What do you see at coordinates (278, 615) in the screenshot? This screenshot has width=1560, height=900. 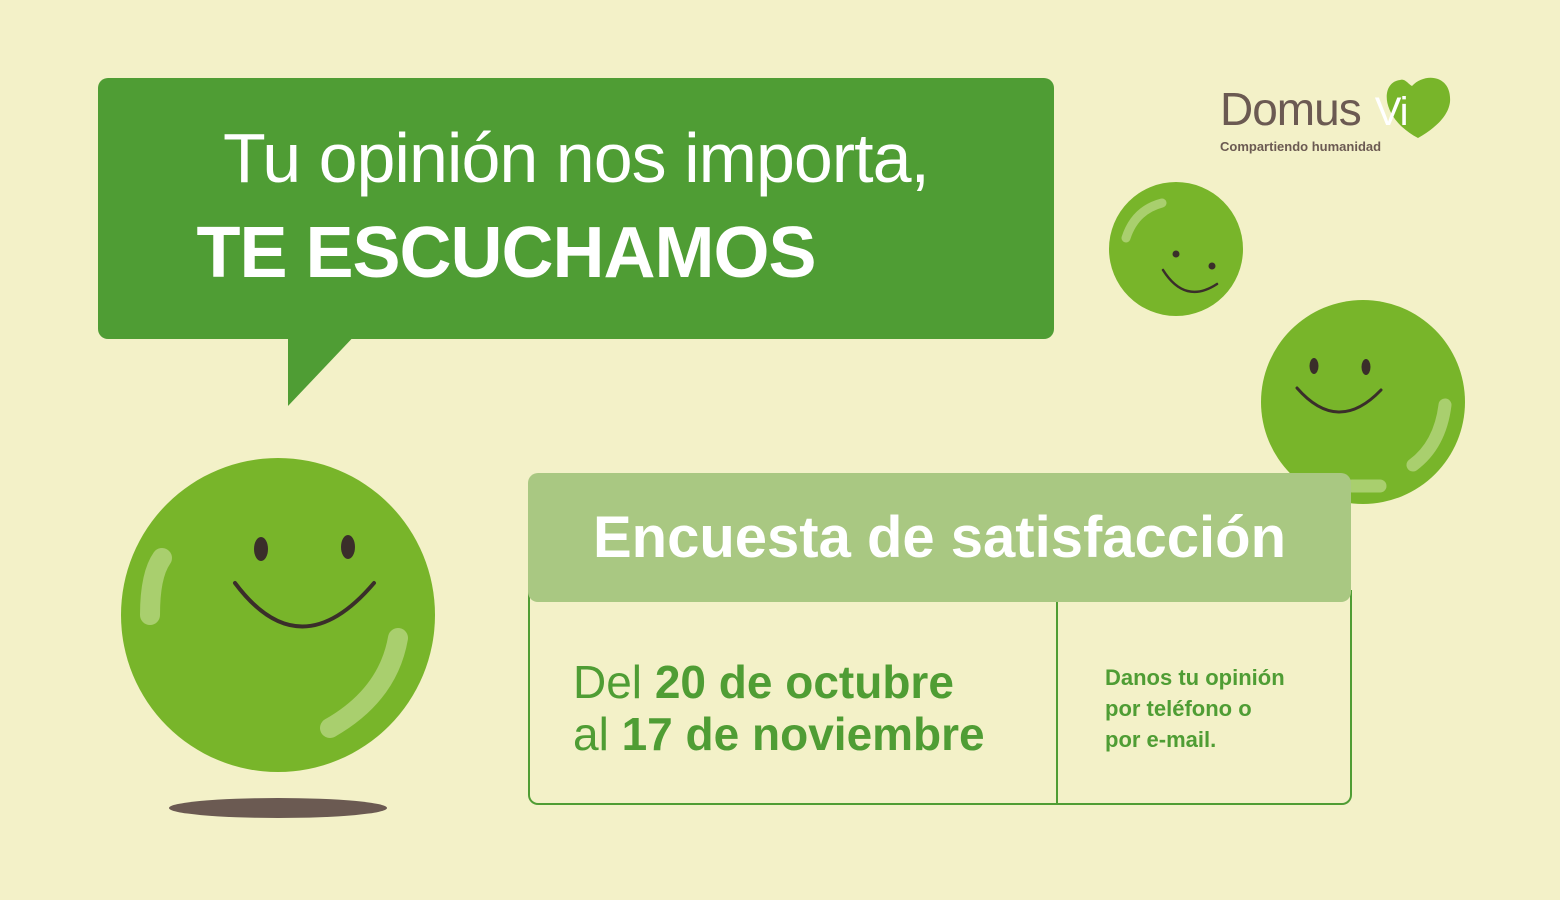 I see `large-smiley-icon` at bounding box center [278, 615].